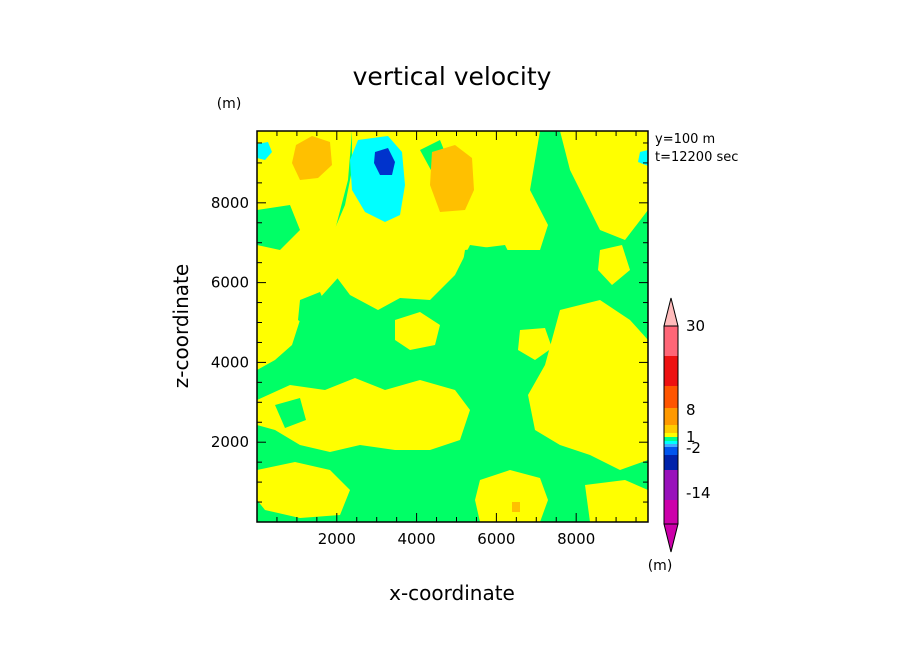 The height and width of the screenshot is (654, 904). I want to click on colorbar-tick-label: -14, so click(698, 493).